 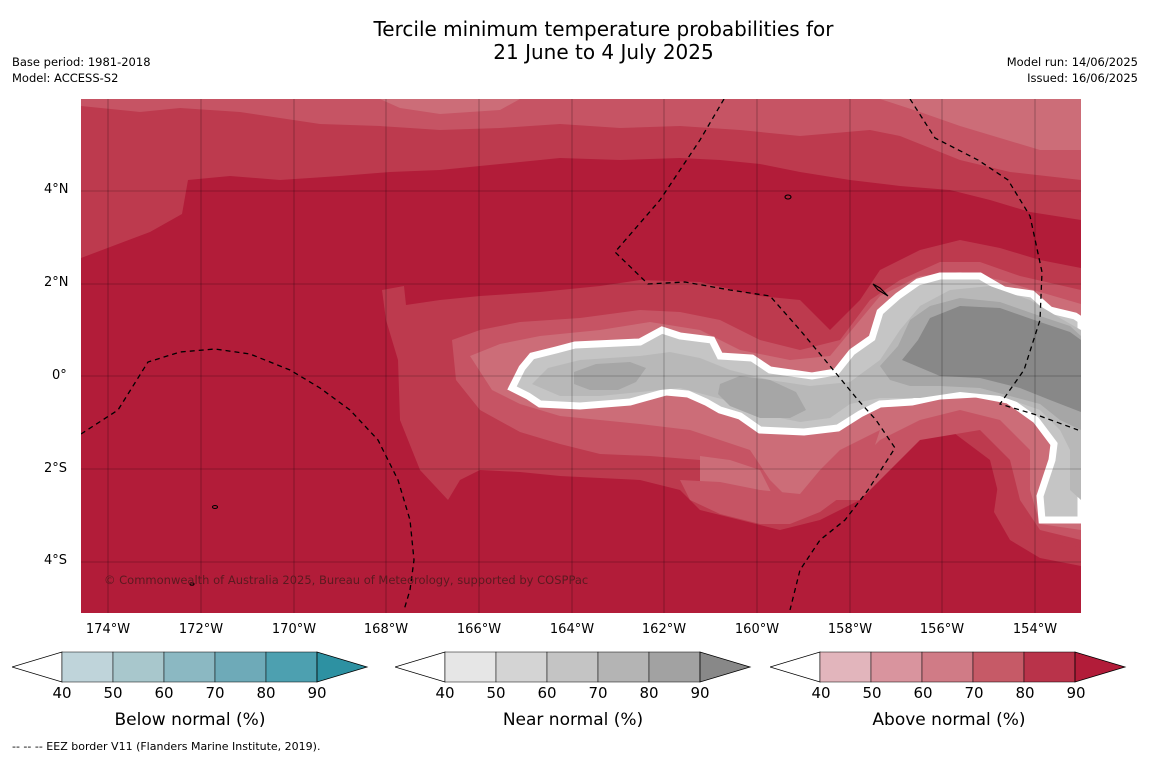 I want to click on meta-right: Model run: 14/06/2025 Issued: 16/06/2025, so click(x=1072, y=70).